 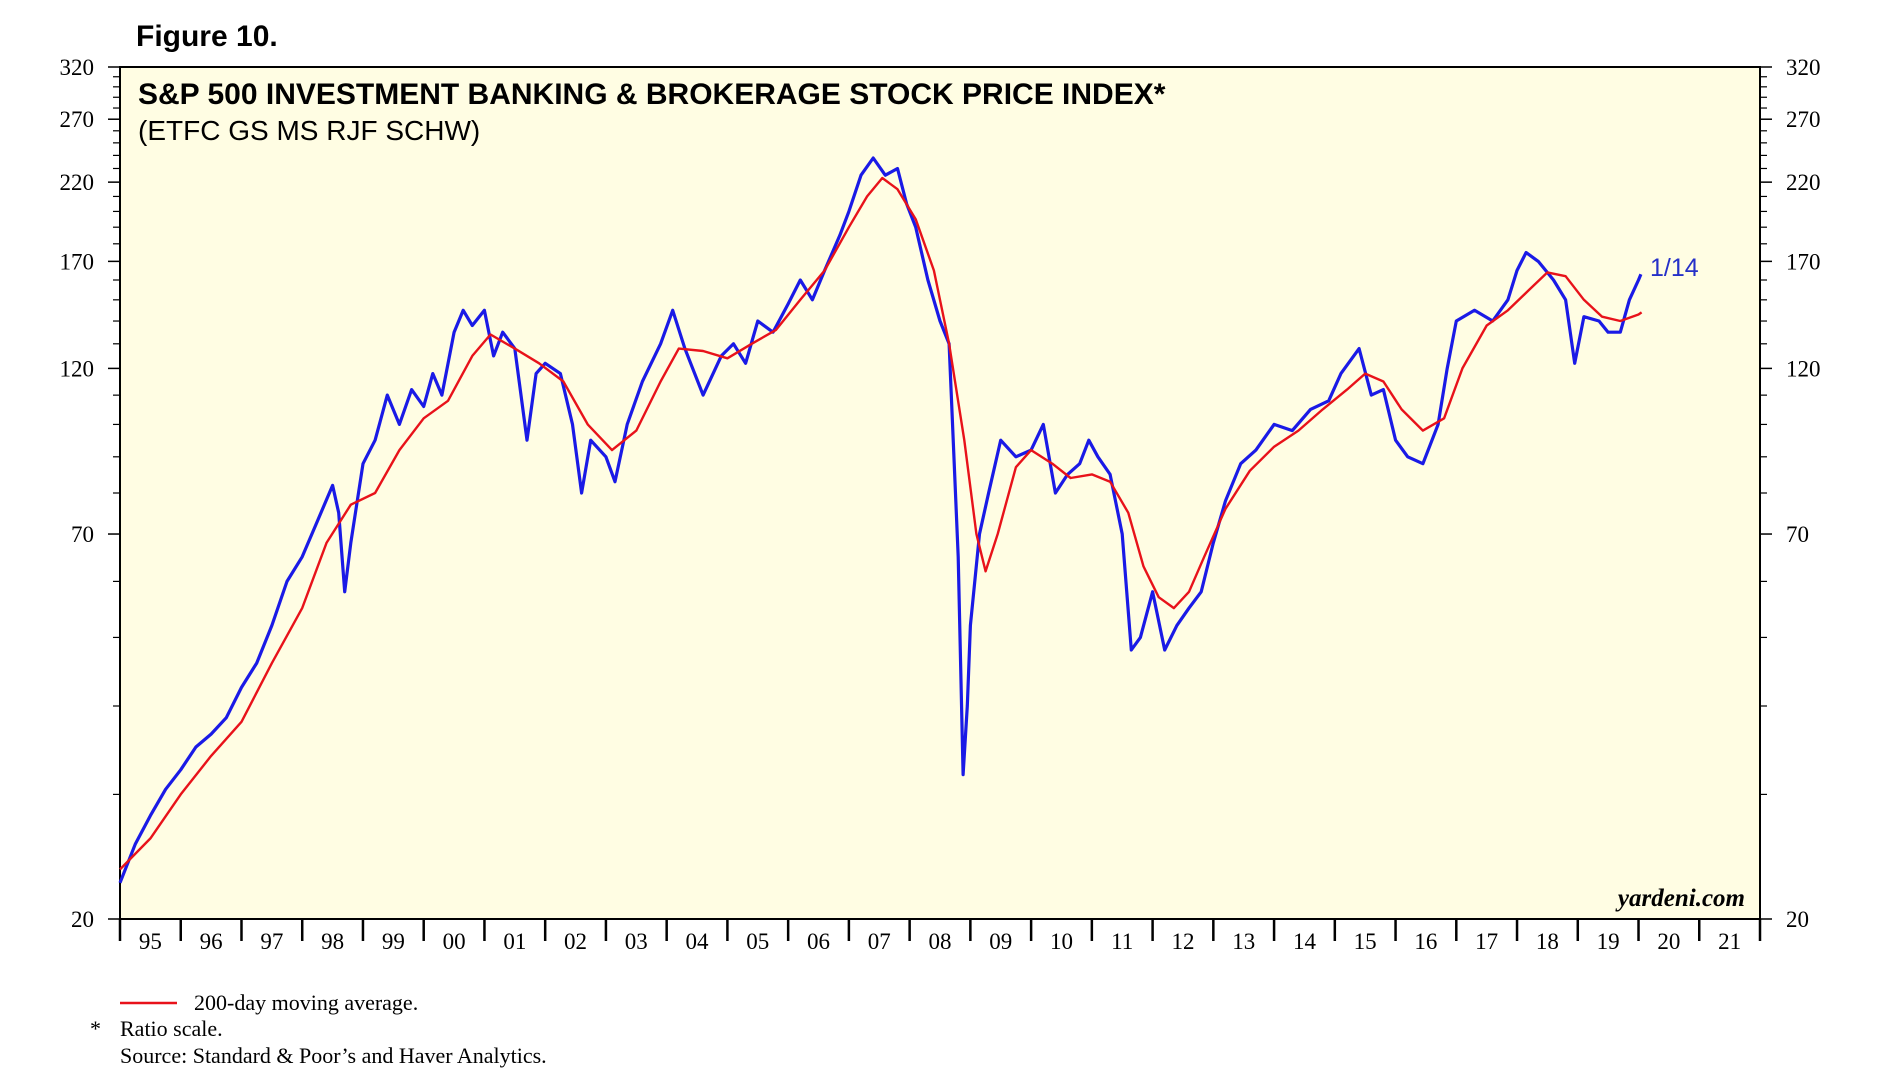 I want to click on y-tick-label-left: 20, so click(x=82, y=919).